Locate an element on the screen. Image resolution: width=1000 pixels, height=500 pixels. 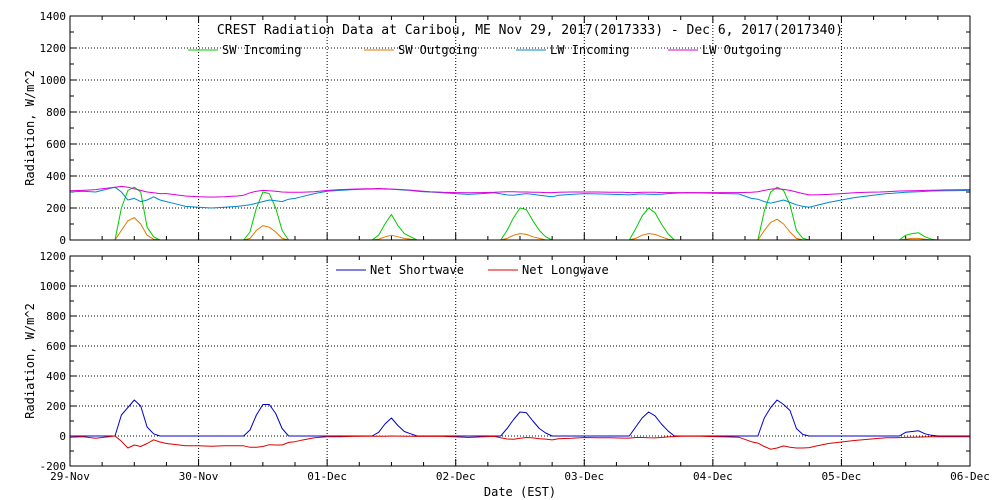
y-tick-label: 1400 is located at coordinates (53, 16).